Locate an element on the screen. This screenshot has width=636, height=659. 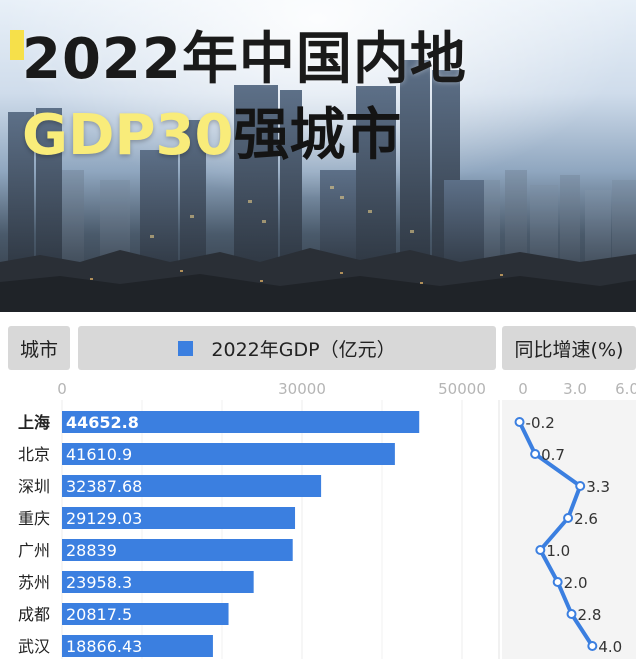
header-growth-label: 同比增速(%) is located at coordinates (569, 349).